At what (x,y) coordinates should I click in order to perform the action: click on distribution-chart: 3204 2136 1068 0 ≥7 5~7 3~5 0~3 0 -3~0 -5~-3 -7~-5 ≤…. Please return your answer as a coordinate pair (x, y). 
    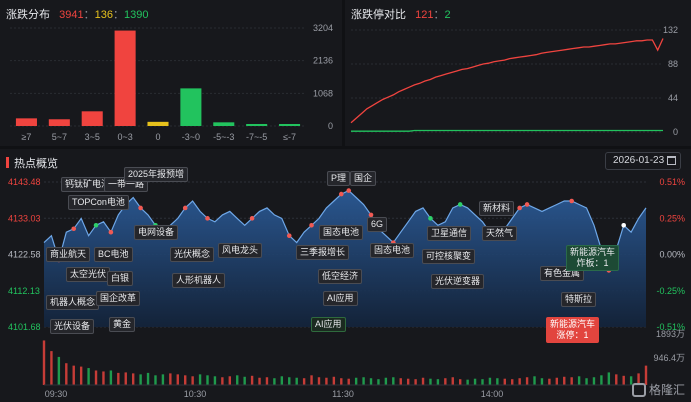
    Looking at the image, I should click on (171, 82).